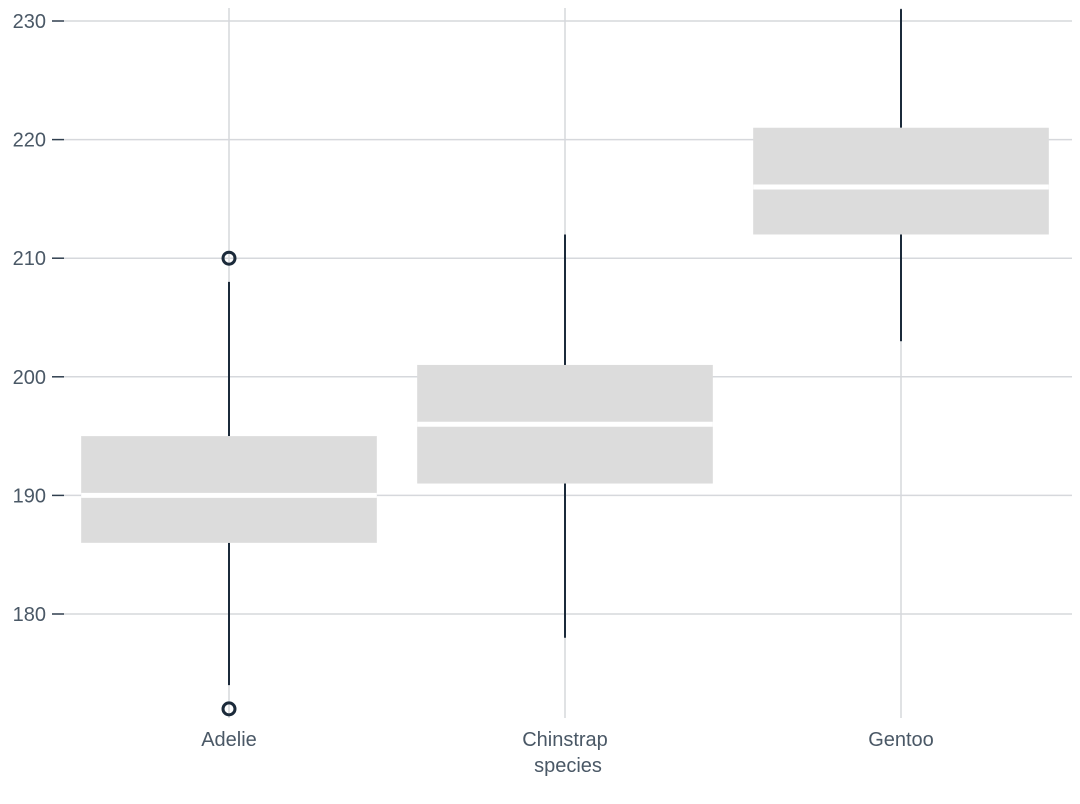 Image resolution: width=1080 pixels, height=804 pixels. I want to click on y-tick-label-190: 190, so click(29, 496).